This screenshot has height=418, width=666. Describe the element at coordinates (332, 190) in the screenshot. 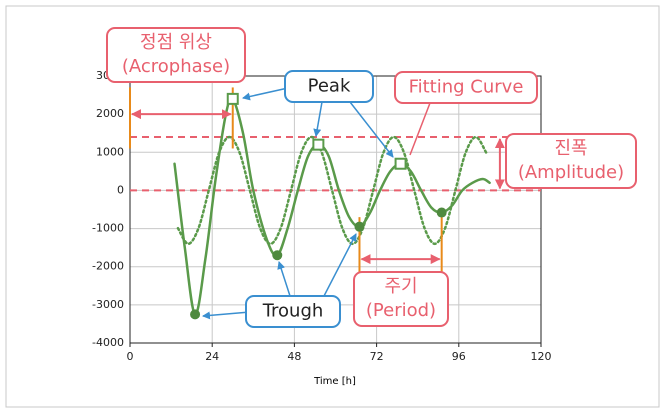

I see `fitting-curve` at that location.